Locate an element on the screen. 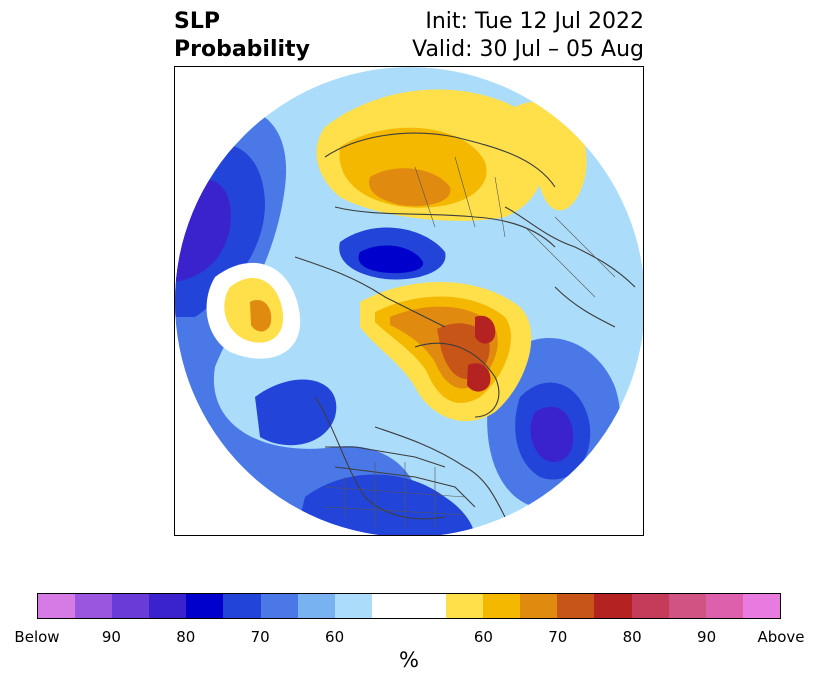  valid-period: Valid: 30 Jul – 05 Aug is located at coordinates (528, 49).